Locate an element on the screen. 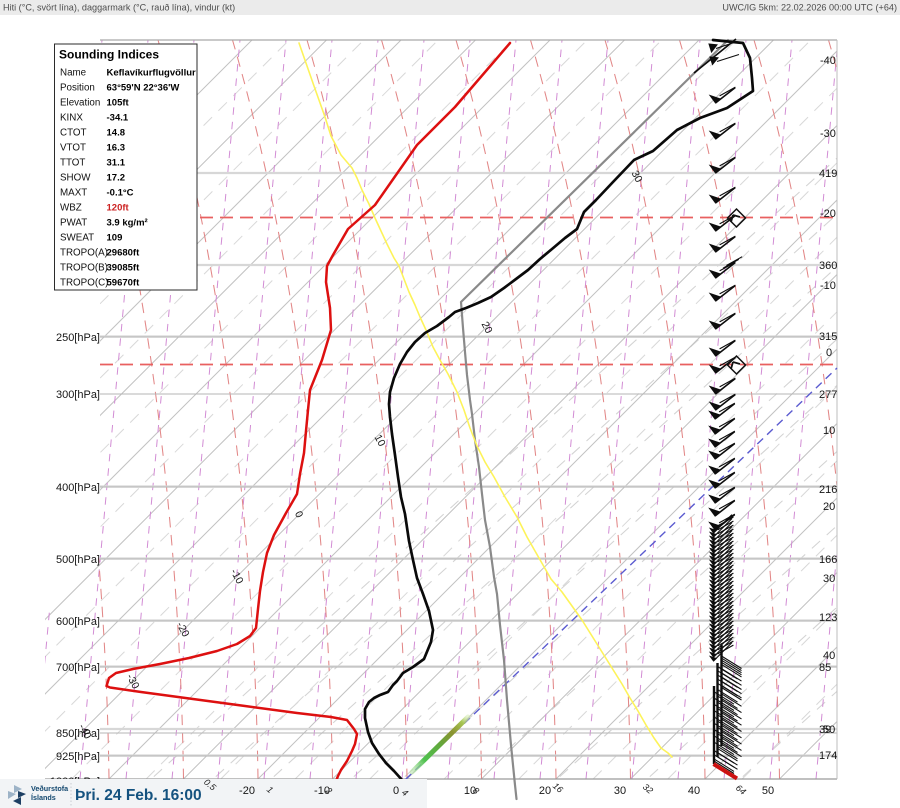  svg-text: Keflavíkurflugvöllur is located at coordinates (152, 73).